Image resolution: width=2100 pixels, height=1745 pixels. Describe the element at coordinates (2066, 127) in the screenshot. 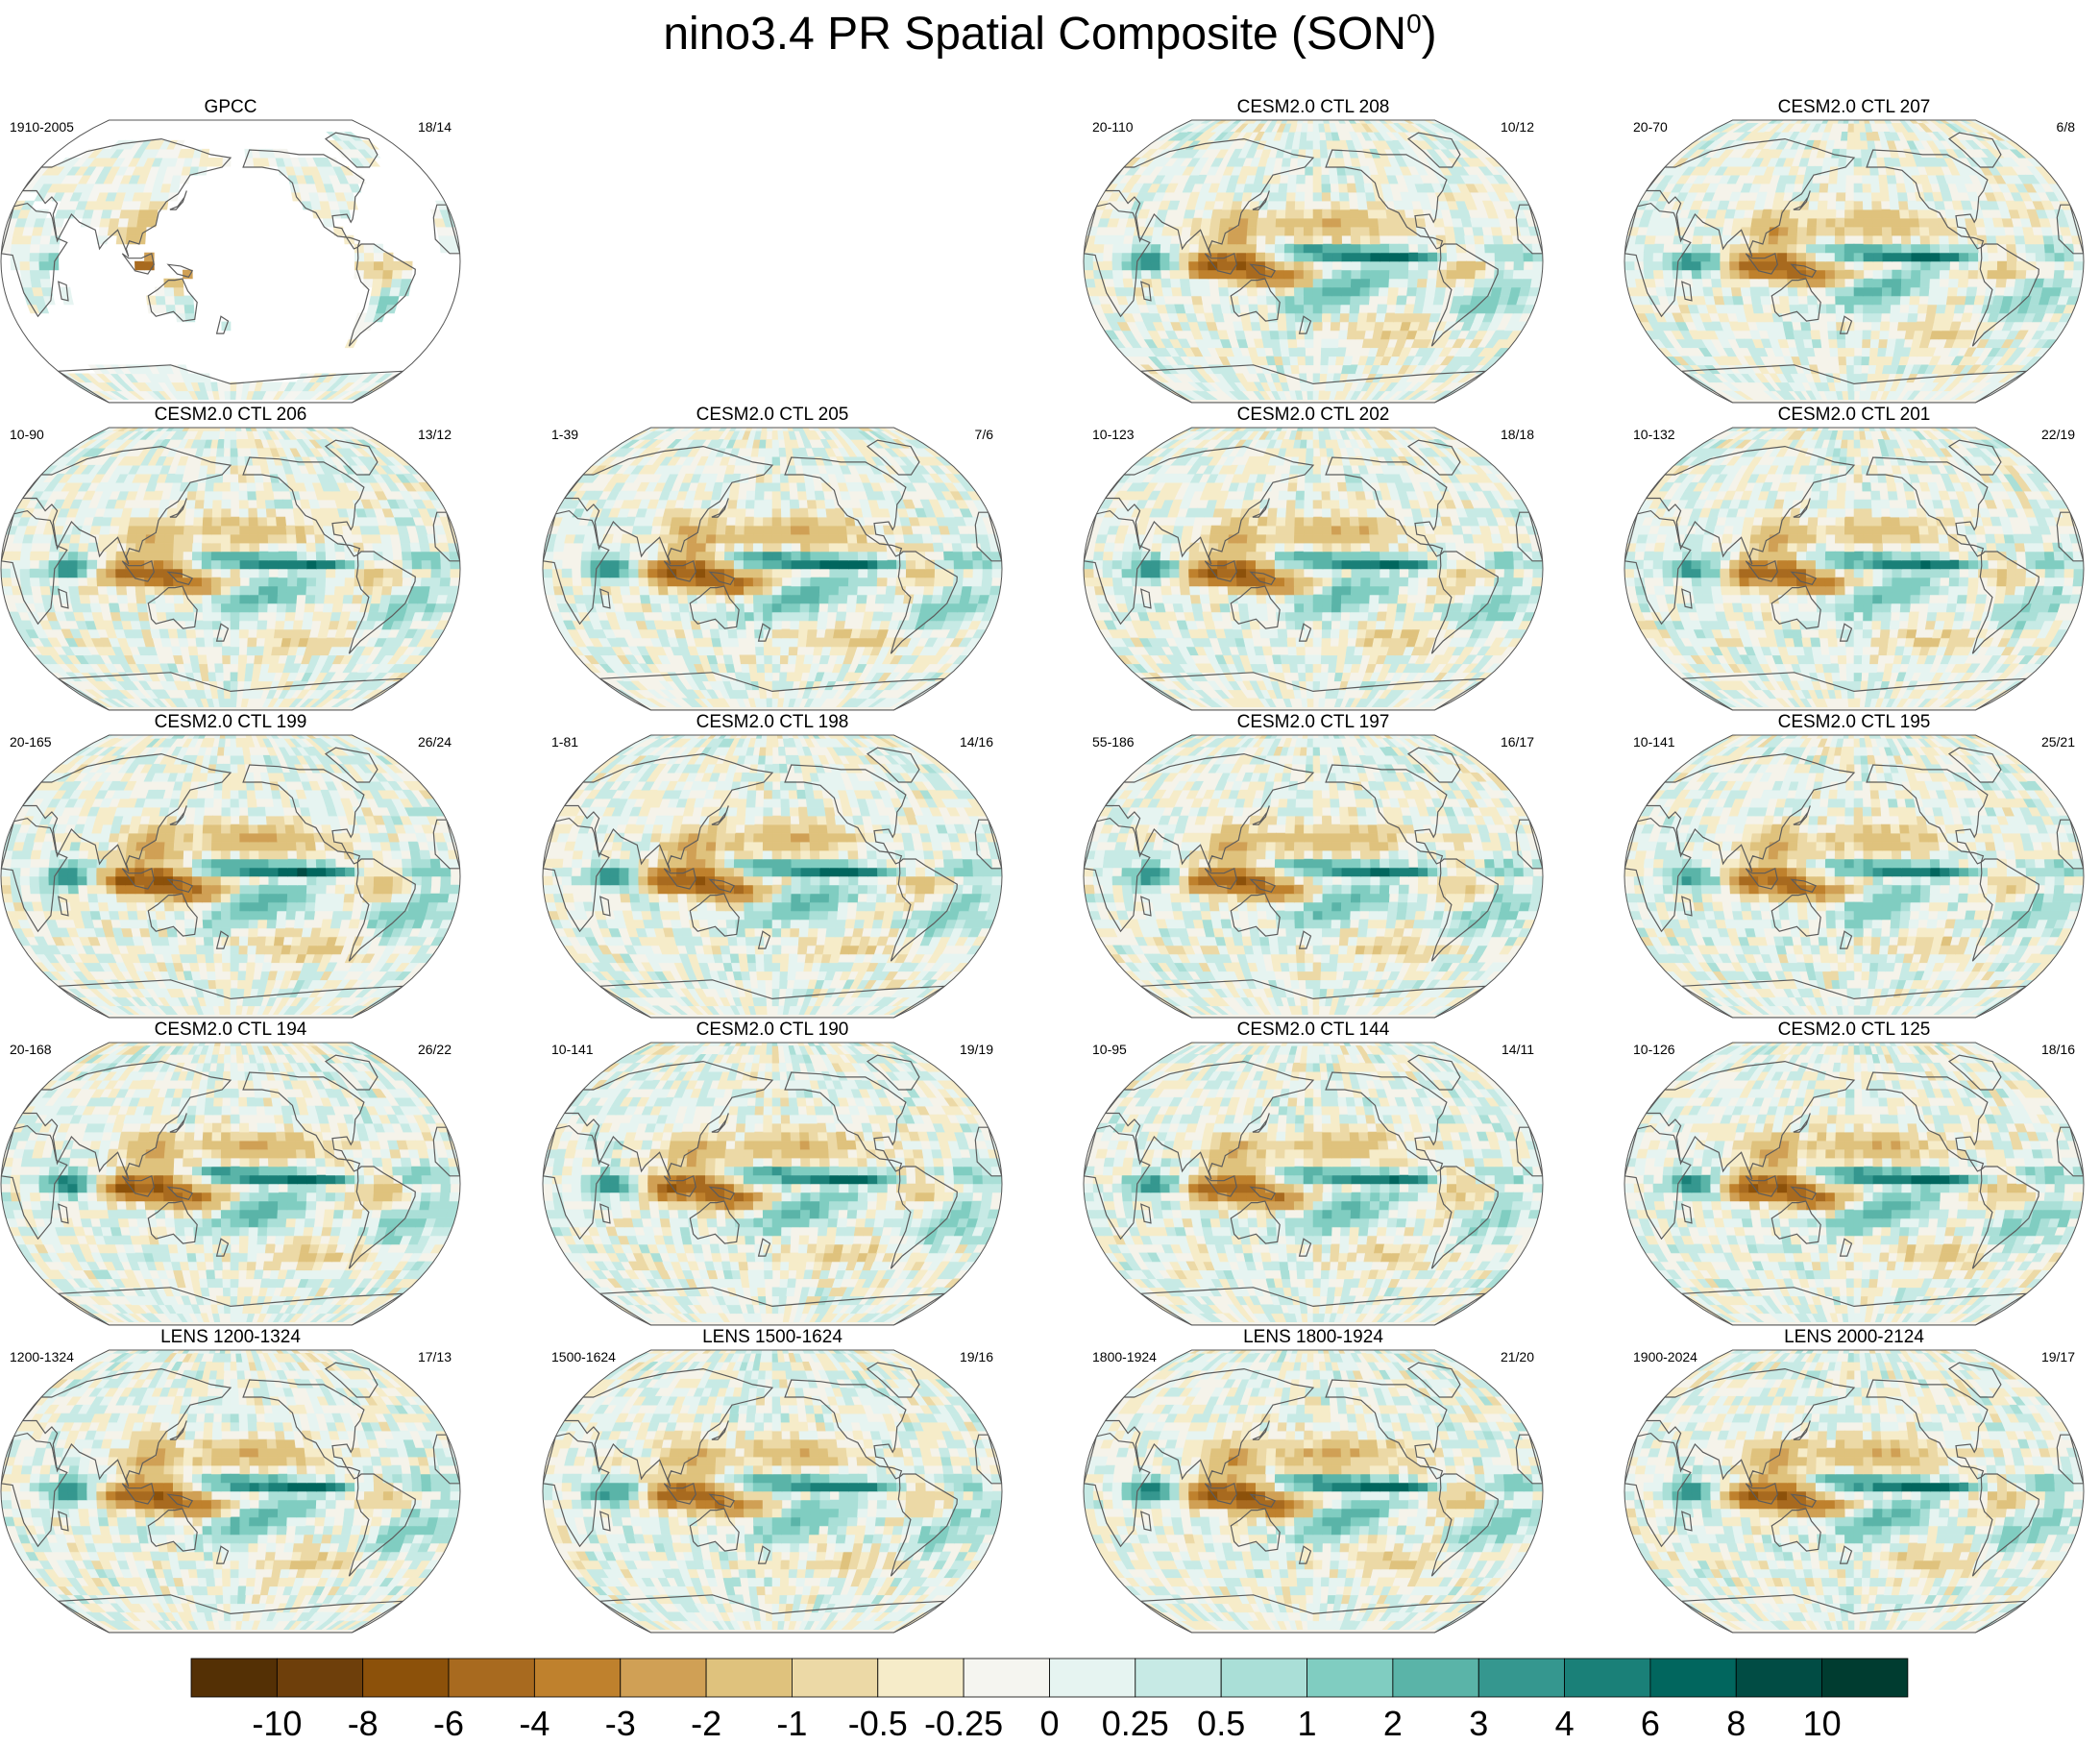

I see `panel-counts: 6/8` at that location.